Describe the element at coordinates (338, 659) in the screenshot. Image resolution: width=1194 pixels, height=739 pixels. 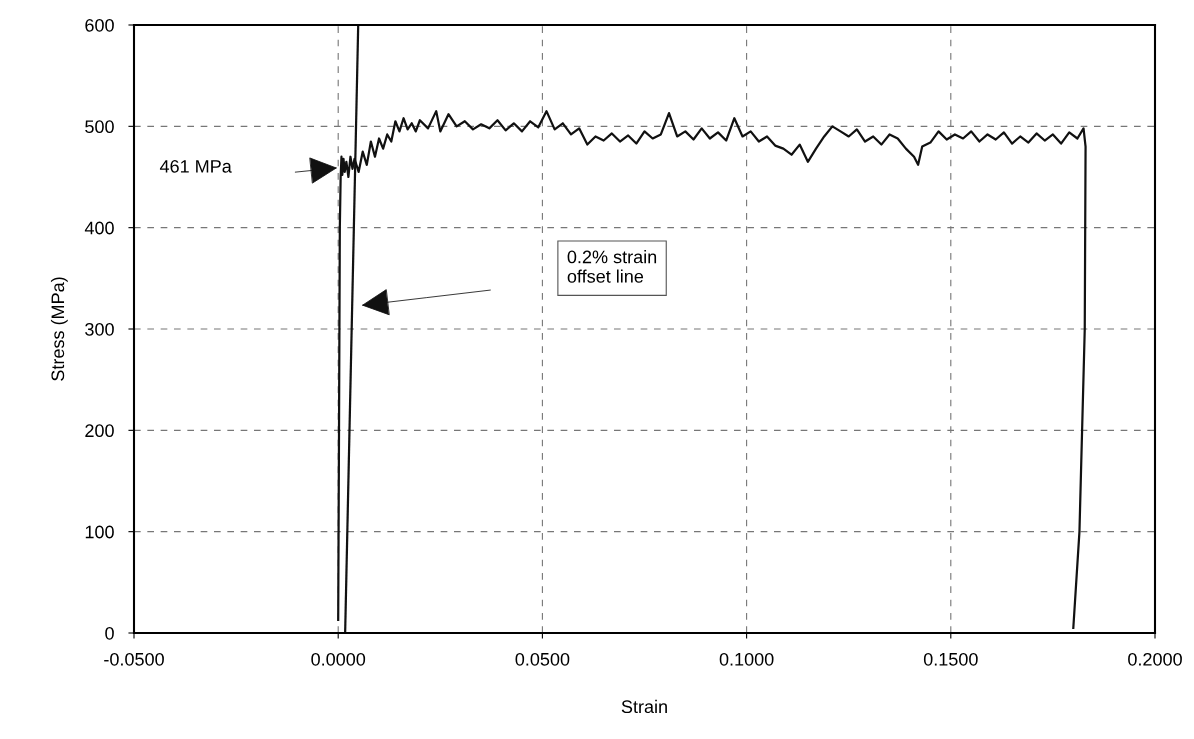
I see `x-tick-label: 0.0000` at that location.